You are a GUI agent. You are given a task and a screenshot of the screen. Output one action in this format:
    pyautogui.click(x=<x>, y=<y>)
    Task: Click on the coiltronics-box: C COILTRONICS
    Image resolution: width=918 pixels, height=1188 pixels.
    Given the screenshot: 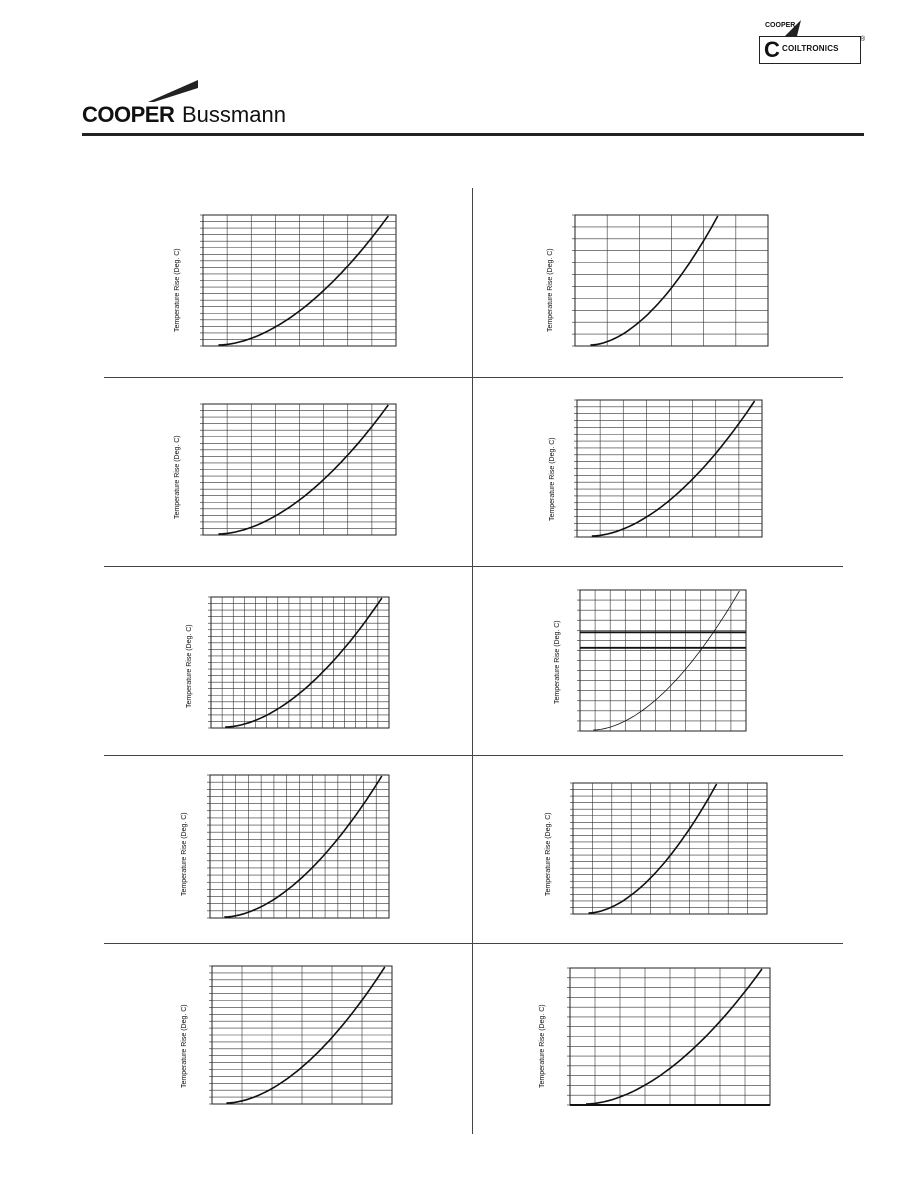 What is the action you would take?
    pyautogui.click(x=810, y=50)
    